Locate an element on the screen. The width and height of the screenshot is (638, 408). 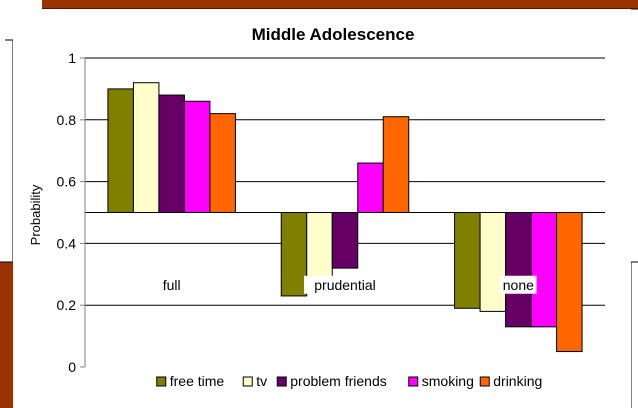
bar-smoking-full is located at coordinates (197, 156).